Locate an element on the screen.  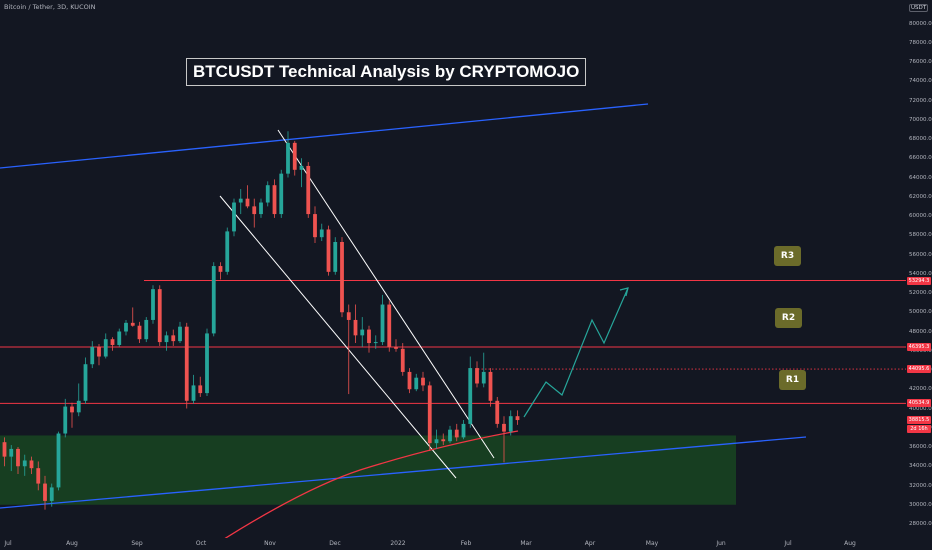
chart-title: BTCUSDT Technical Analysis by CRYPTOMOJO is located at coordinates (386, 72).